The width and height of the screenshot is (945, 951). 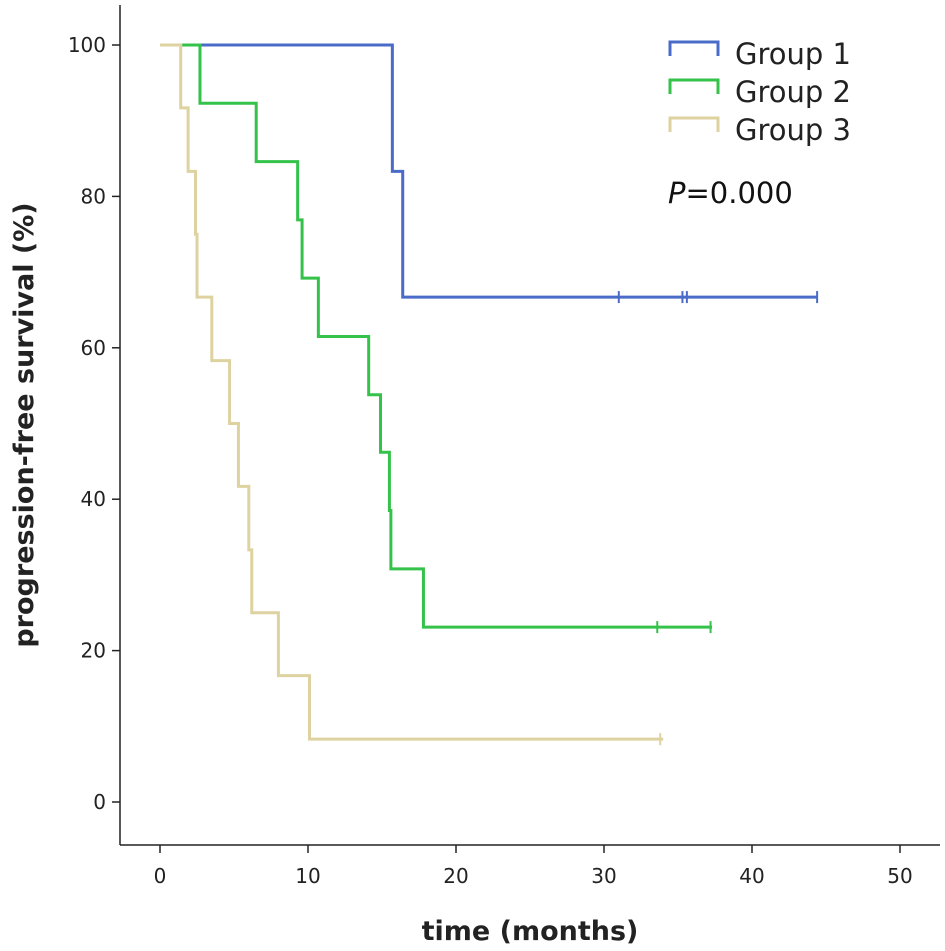 I want to click on y-tick-label-5: 100, so click(x=87, y=45).